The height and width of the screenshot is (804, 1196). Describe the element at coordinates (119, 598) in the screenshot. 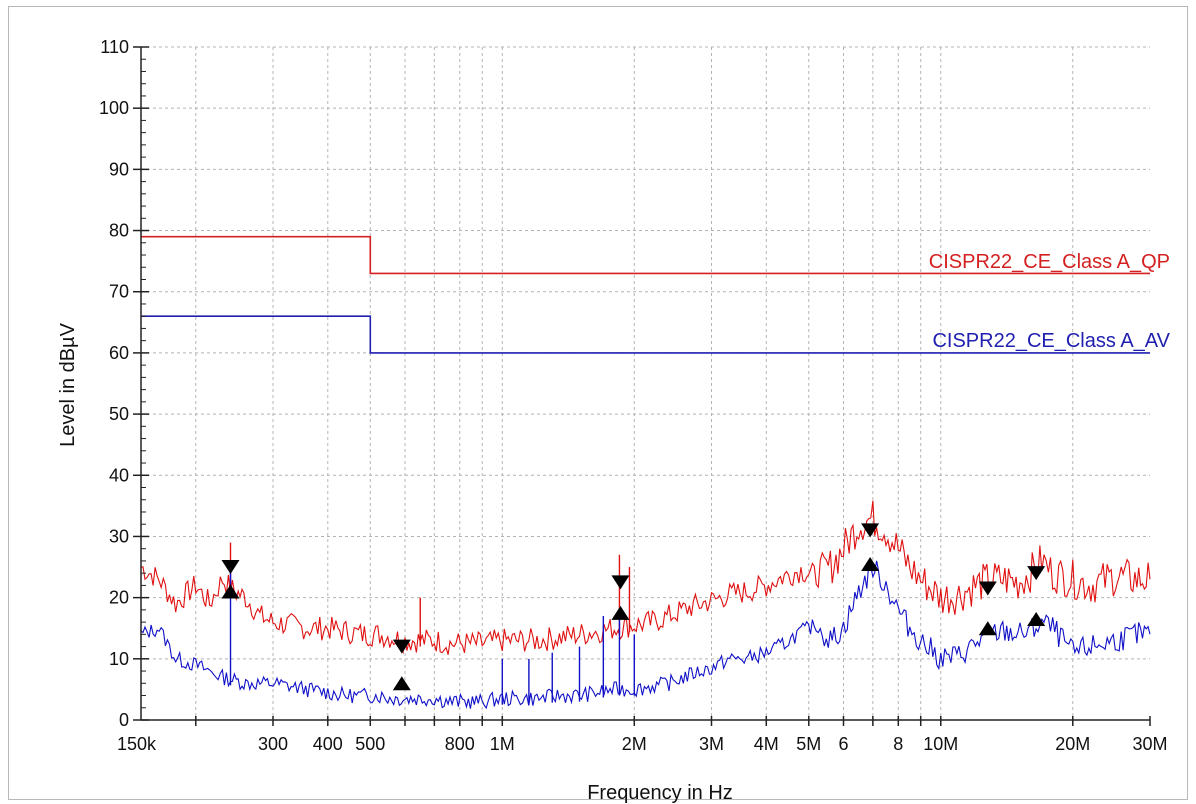

I see `y-tick-label: 20` at that location.